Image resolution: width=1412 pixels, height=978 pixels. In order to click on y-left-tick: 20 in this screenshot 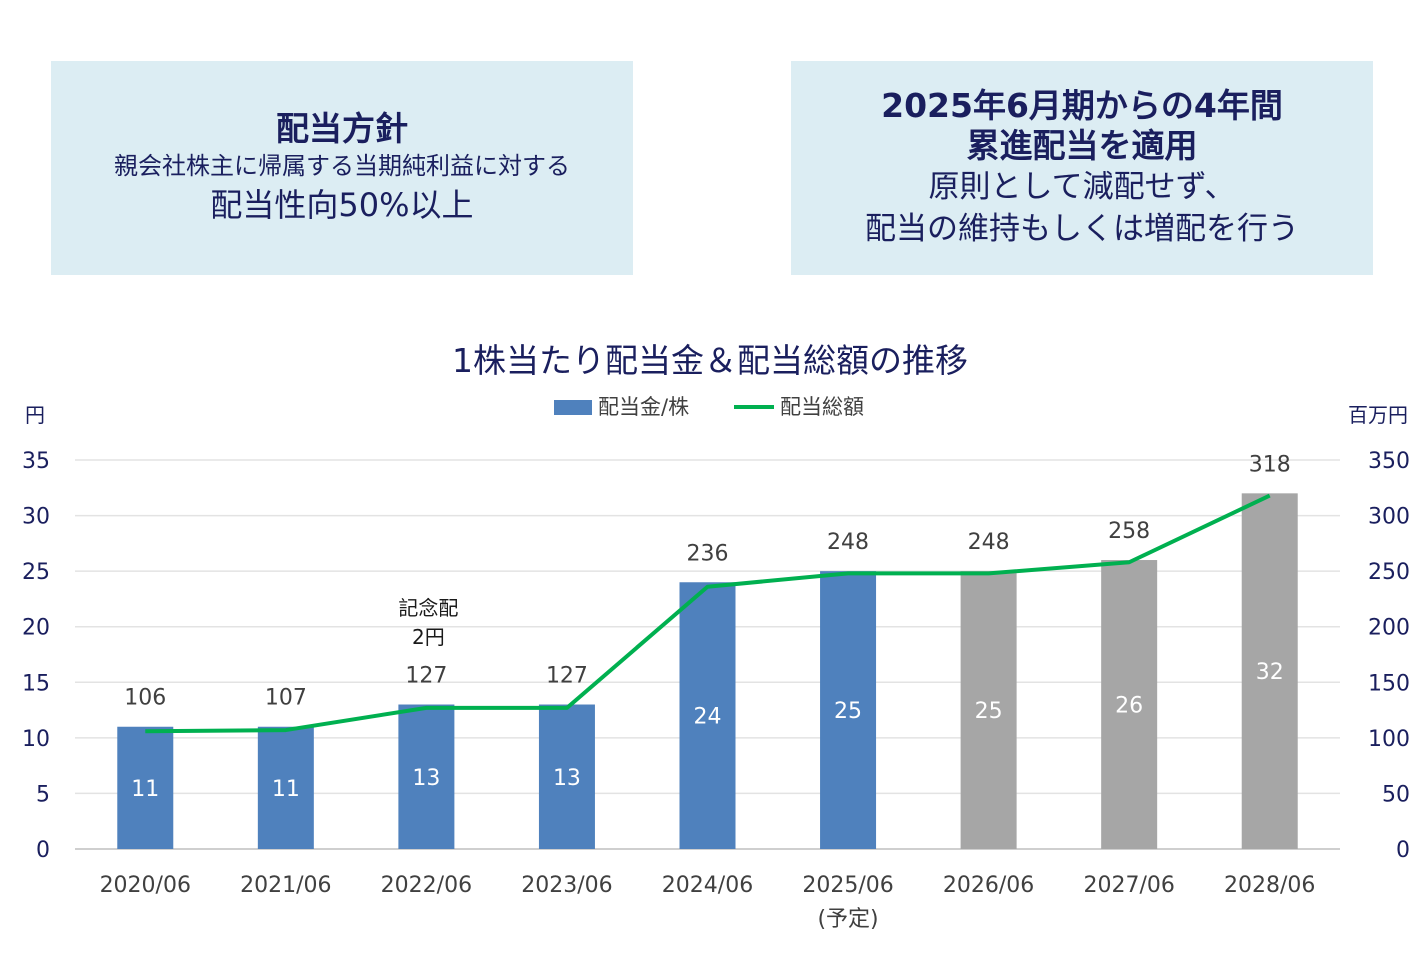, I will do `click(36, 628)`.